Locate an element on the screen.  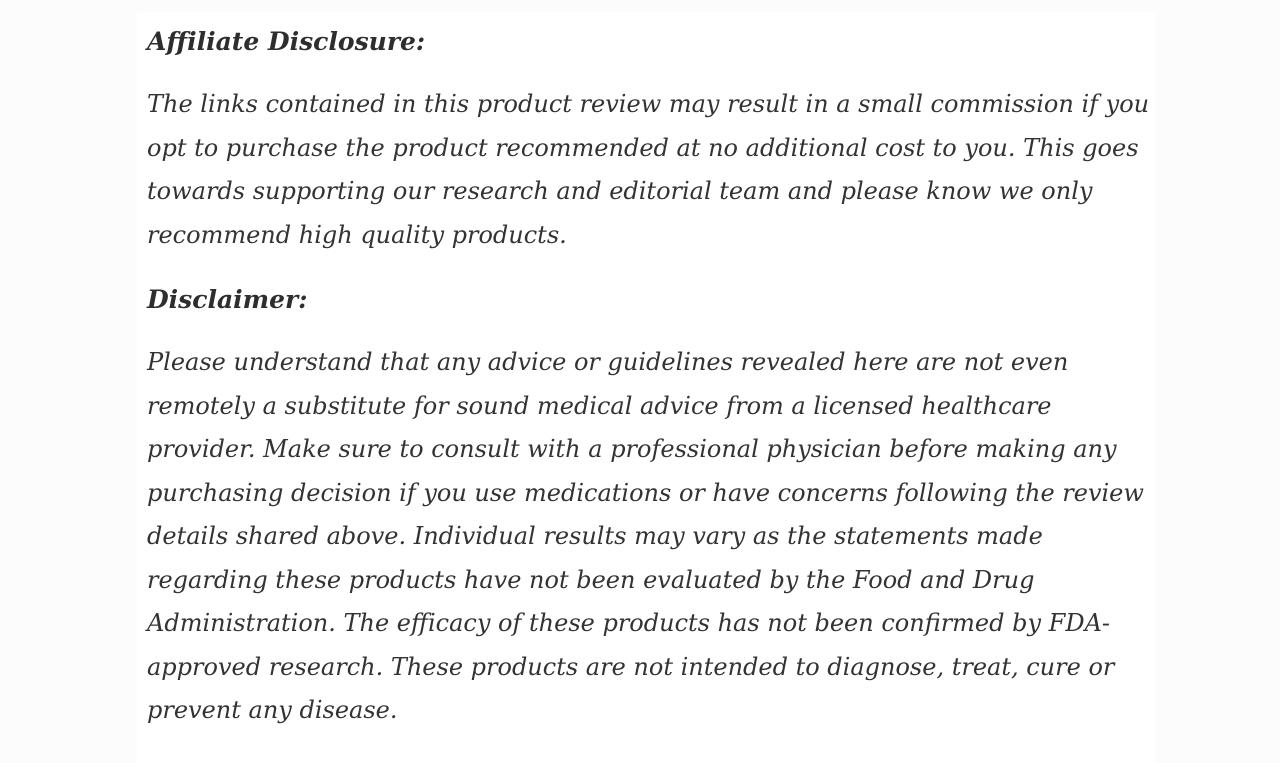
disclaimer-heading: Disclaimer: is located at coordinates (227, 299).